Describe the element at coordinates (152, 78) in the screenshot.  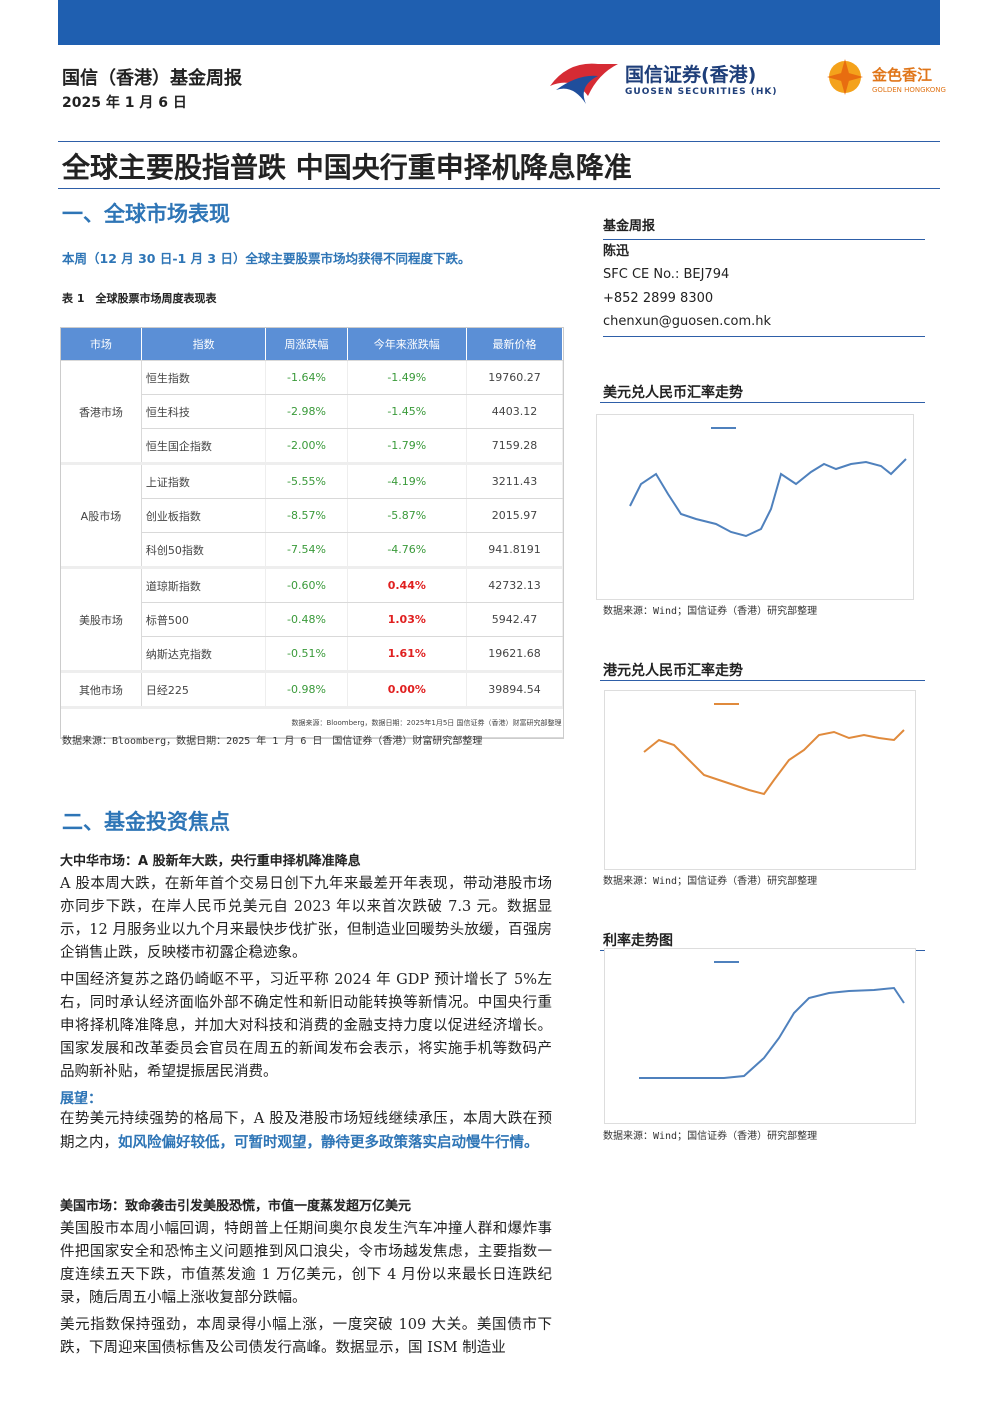
I see `report-title: 国信（香港）基金周报` at that location.